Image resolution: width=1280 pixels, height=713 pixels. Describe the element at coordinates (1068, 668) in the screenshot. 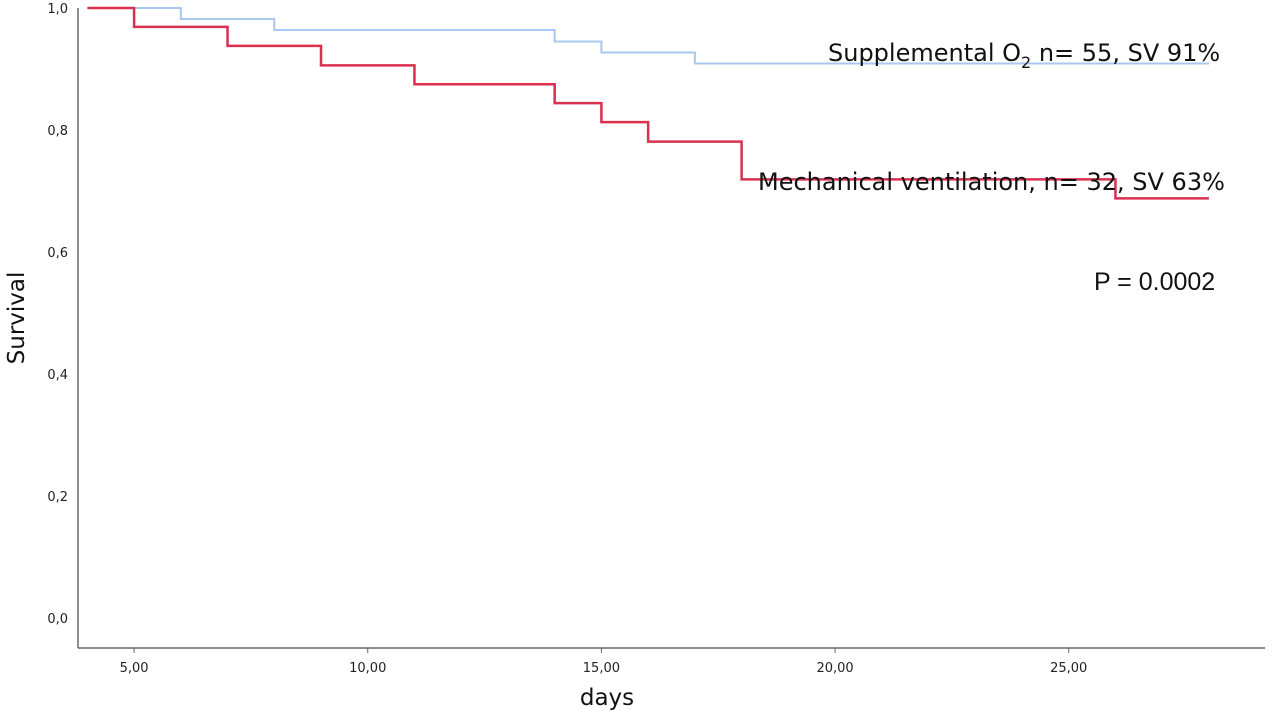

I see `x-tick-label: 25,00` at that location.